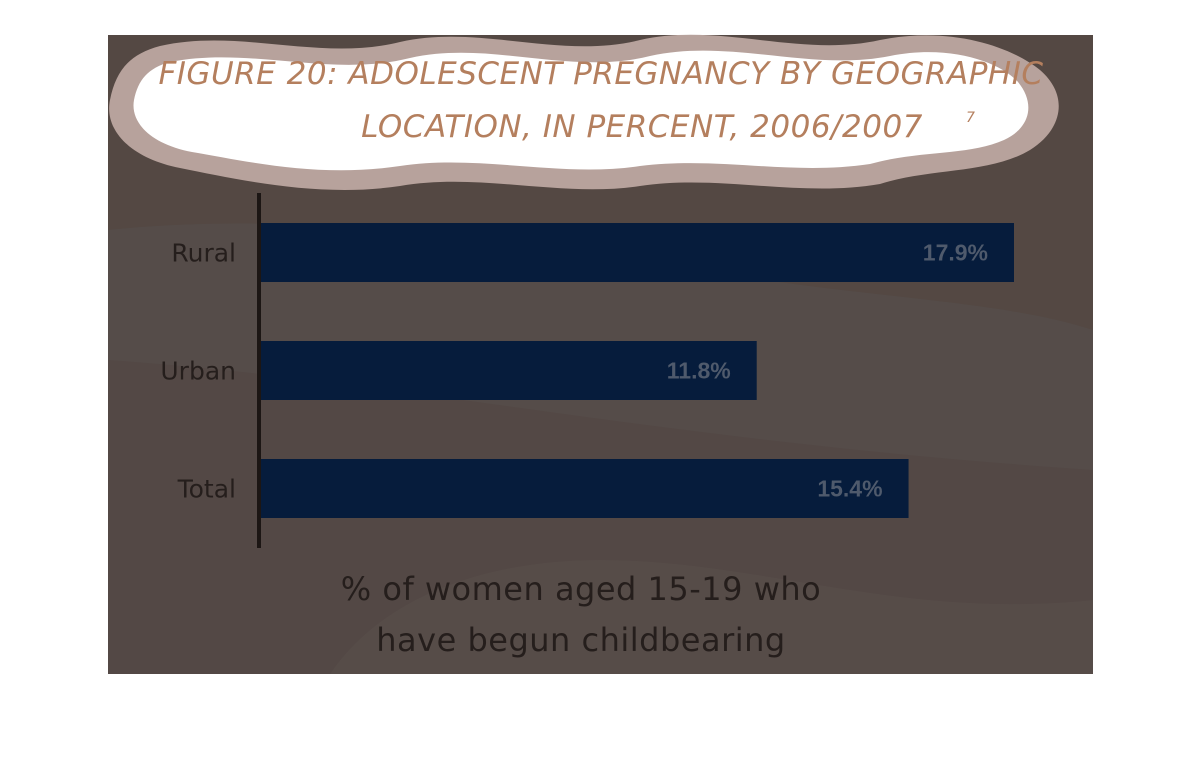  I want to click on bar-urban, so click(508, 370).